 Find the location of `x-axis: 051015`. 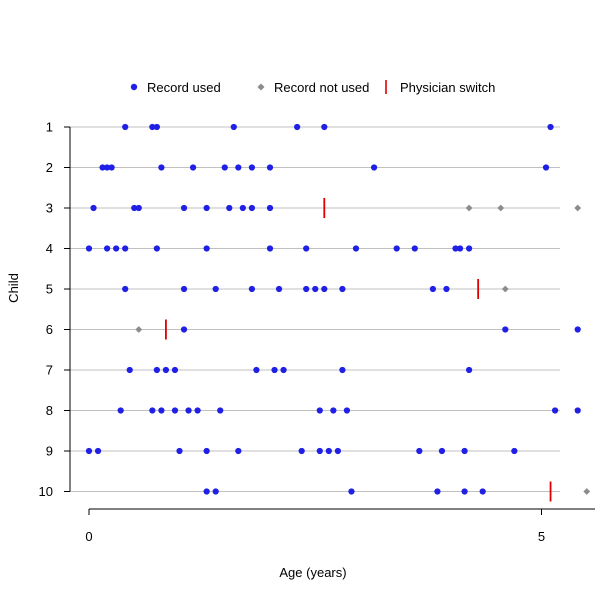

x-axis: 051015 is located at coordinates (340, 526).